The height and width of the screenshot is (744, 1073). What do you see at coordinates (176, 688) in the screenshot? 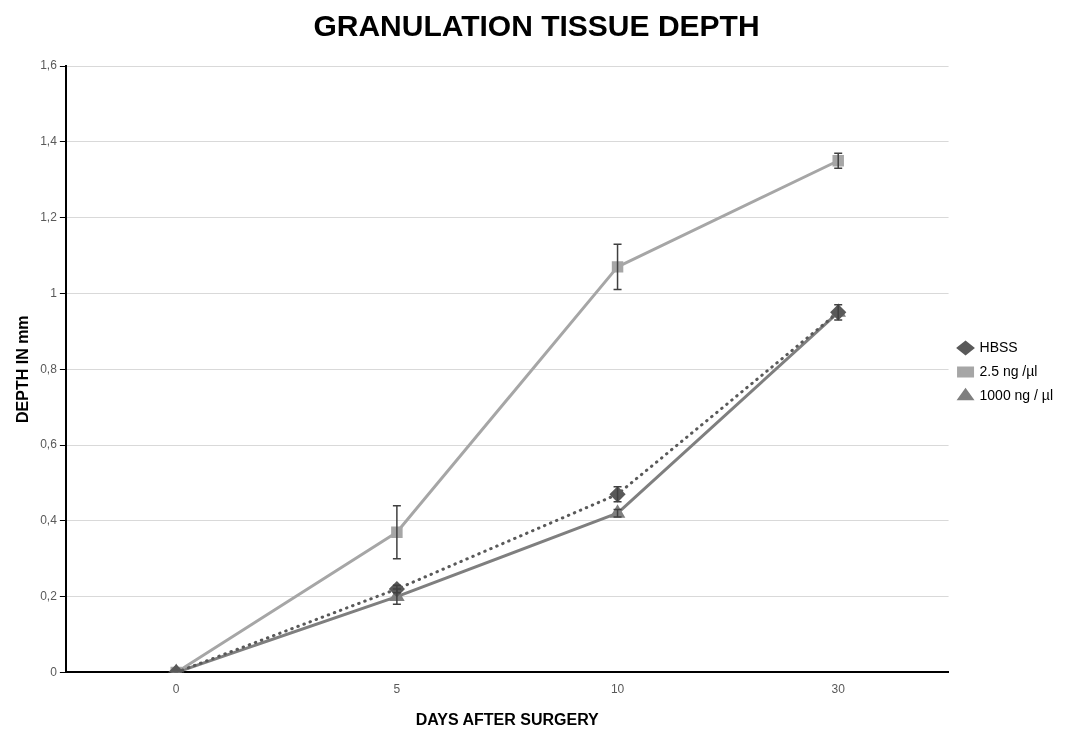
I see `x-tick-label: 0` at bounding box center [176, 688].